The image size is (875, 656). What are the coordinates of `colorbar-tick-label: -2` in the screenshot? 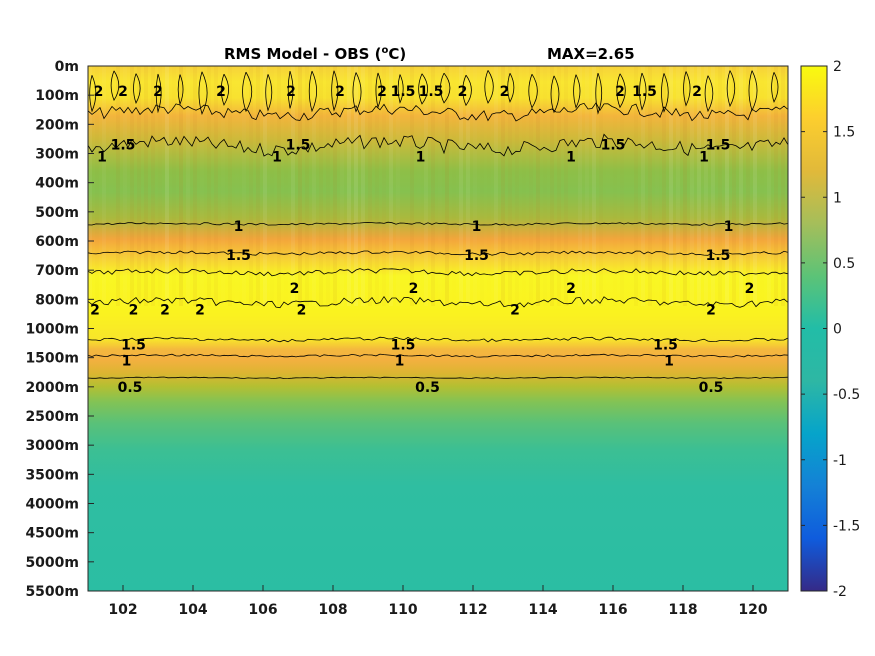 It's located at (840, 592).